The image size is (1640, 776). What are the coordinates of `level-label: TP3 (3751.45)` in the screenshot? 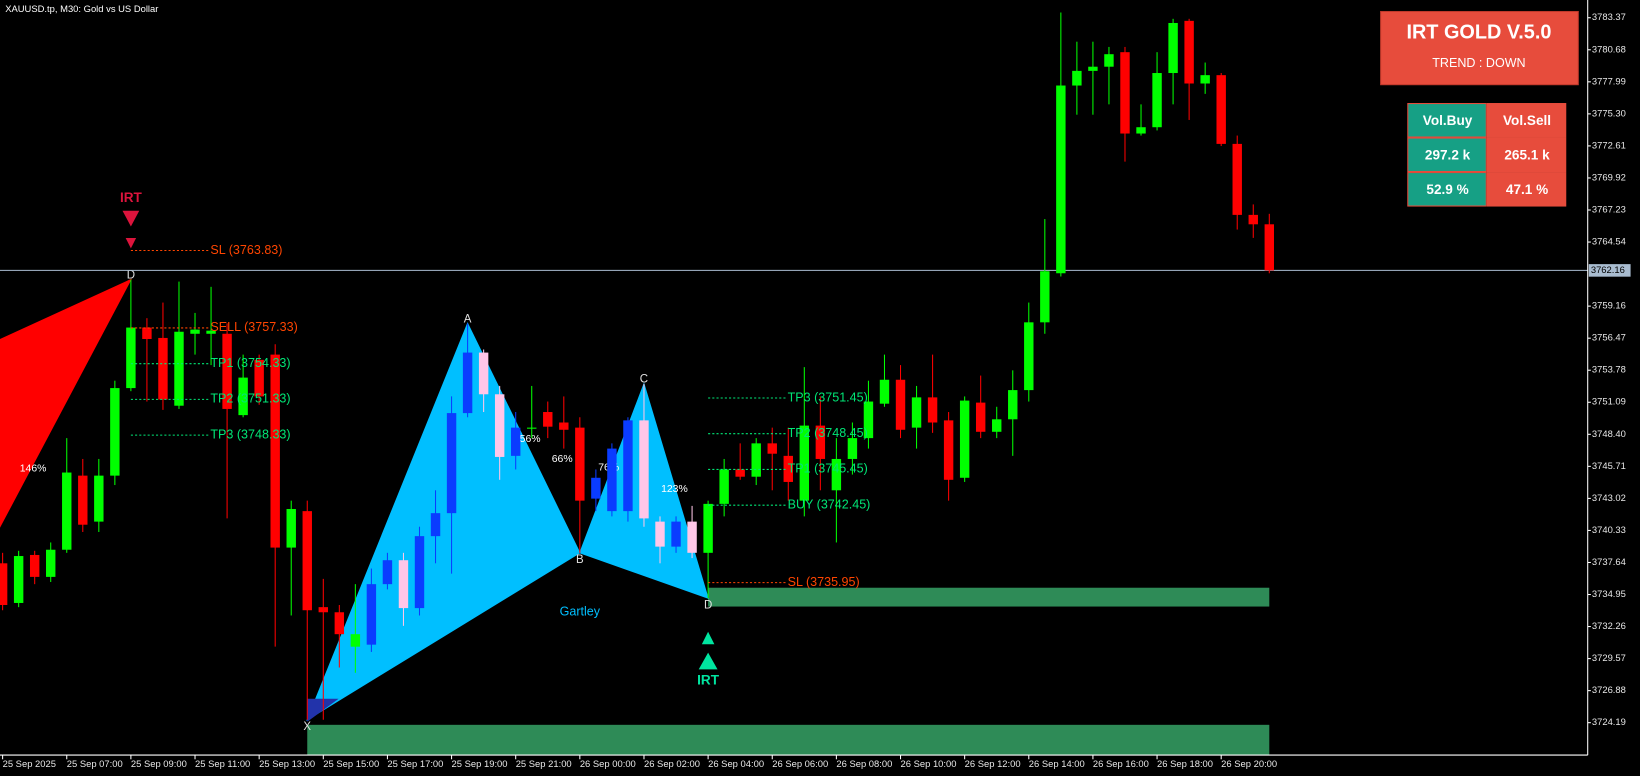 It's located at (828, 397).